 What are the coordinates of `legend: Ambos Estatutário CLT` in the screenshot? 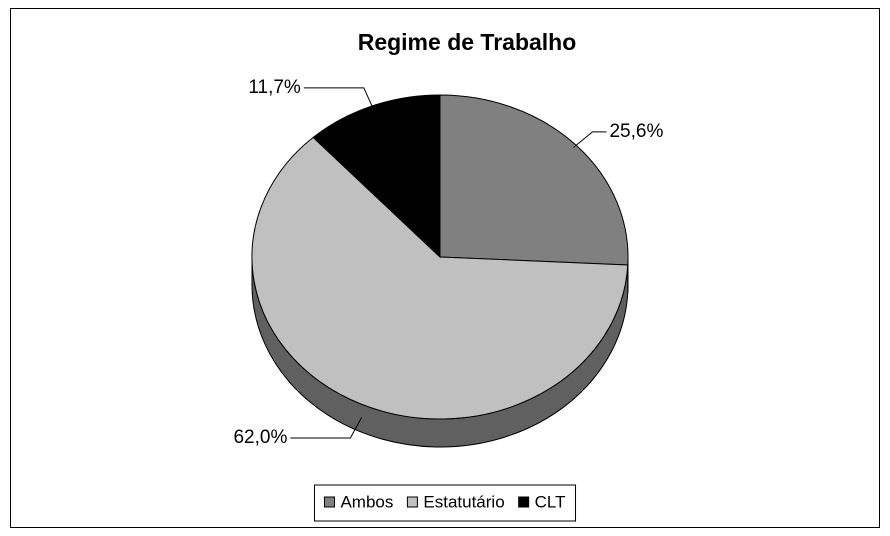 It's located at (445, 503).